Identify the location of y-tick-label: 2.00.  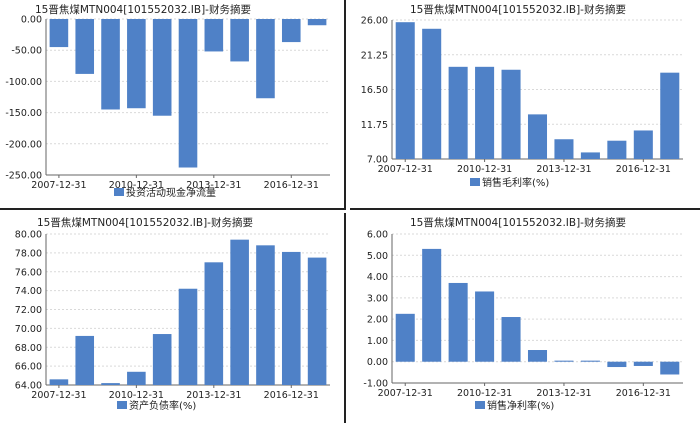
(377, 320).